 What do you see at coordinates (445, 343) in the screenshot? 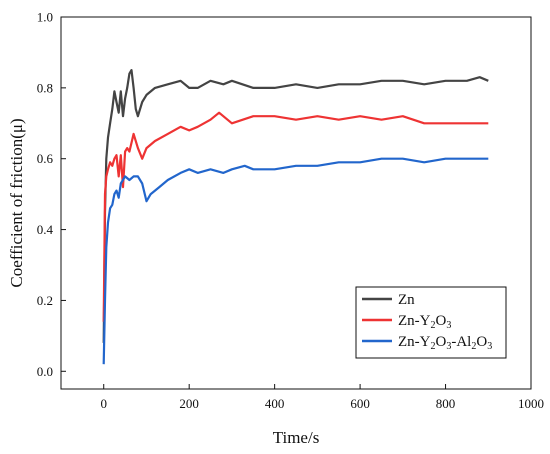
I see `legend-label-2: Zn-Y2O3-Al2O3` at bounding box center [445, 343].